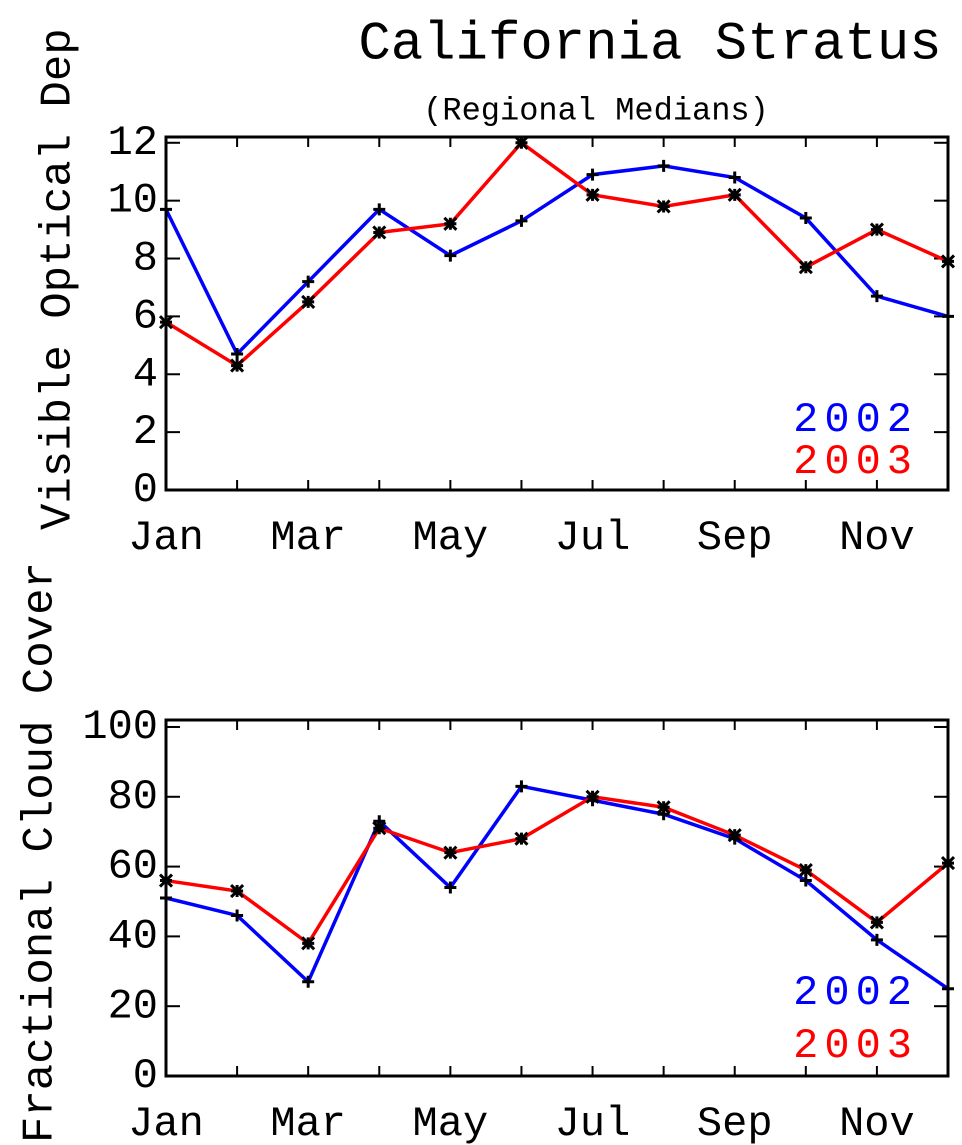 The height and width of the screenshot is (1145, 962). What do you see at coordinates (133, 1006) in the screenshot?
I see `y-tick-label: 20` at bounding box center [133, 1006].